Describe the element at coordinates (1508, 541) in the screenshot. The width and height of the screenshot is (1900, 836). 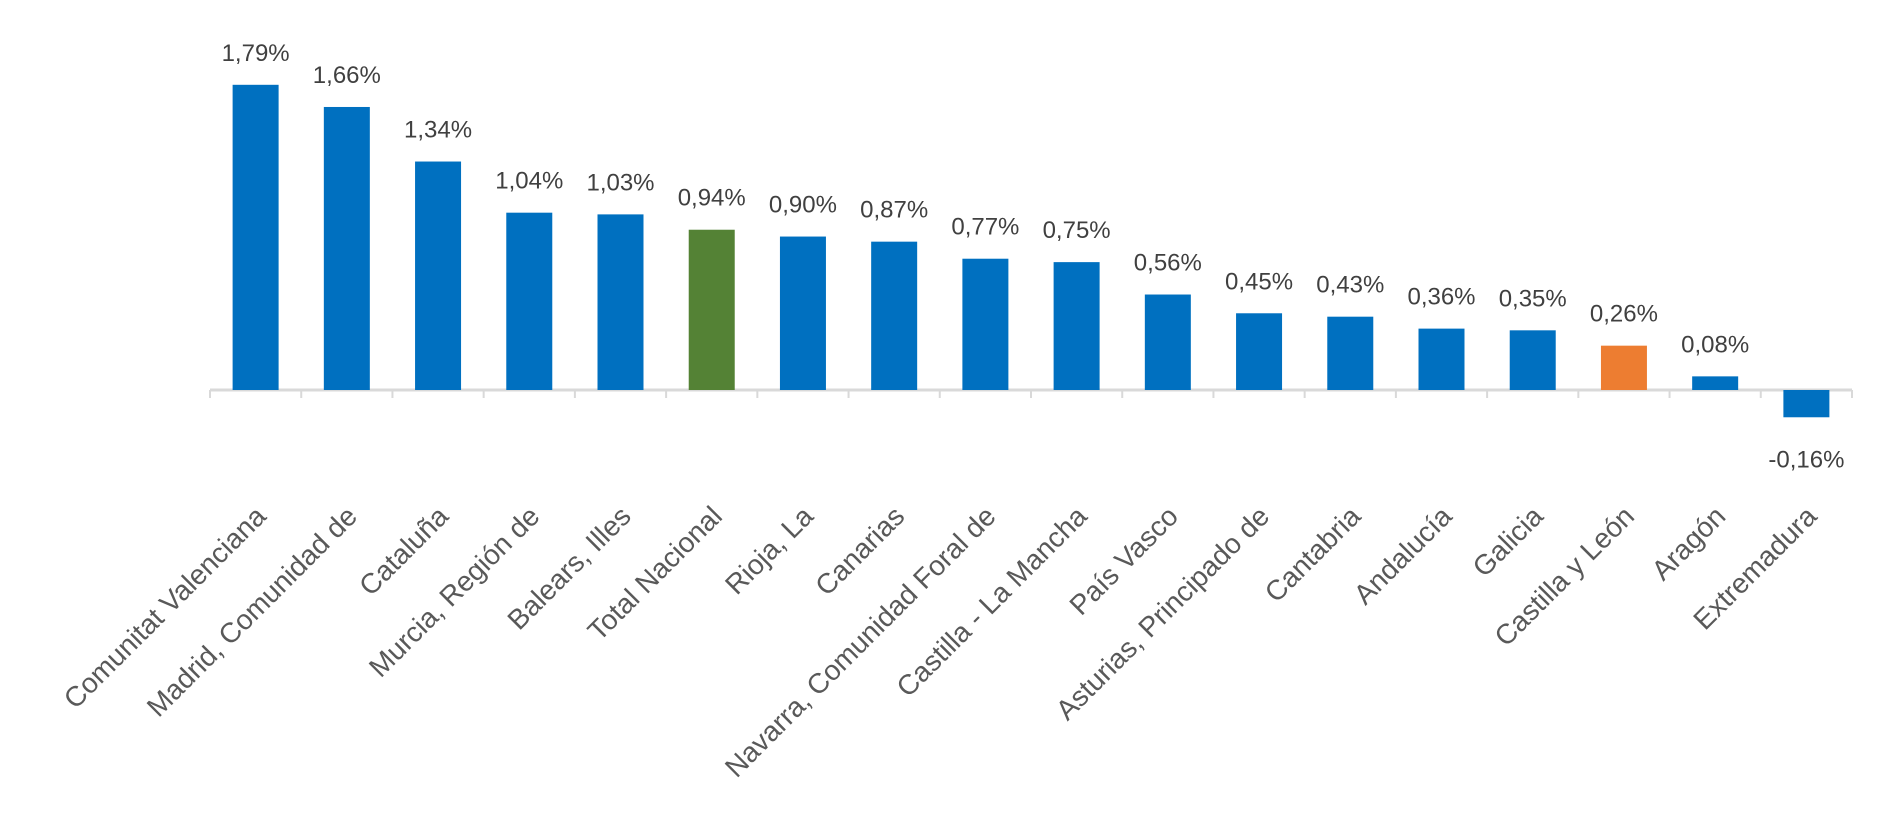
I see `x-tick-label: Galicia` at that location.